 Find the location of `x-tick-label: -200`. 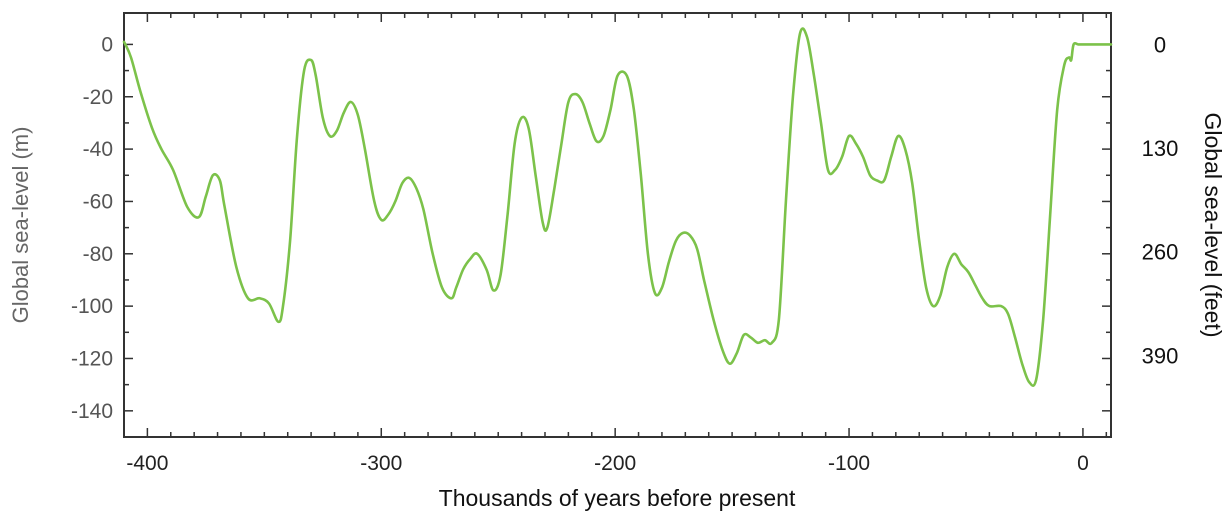

x-tick-label: -200 is located at coordinates (615, 463).